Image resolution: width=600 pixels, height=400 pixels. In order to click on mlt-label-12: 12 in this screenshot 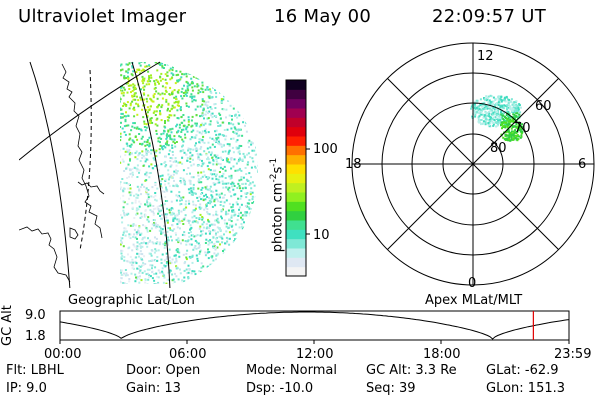, I will do `click(485, 56)`.